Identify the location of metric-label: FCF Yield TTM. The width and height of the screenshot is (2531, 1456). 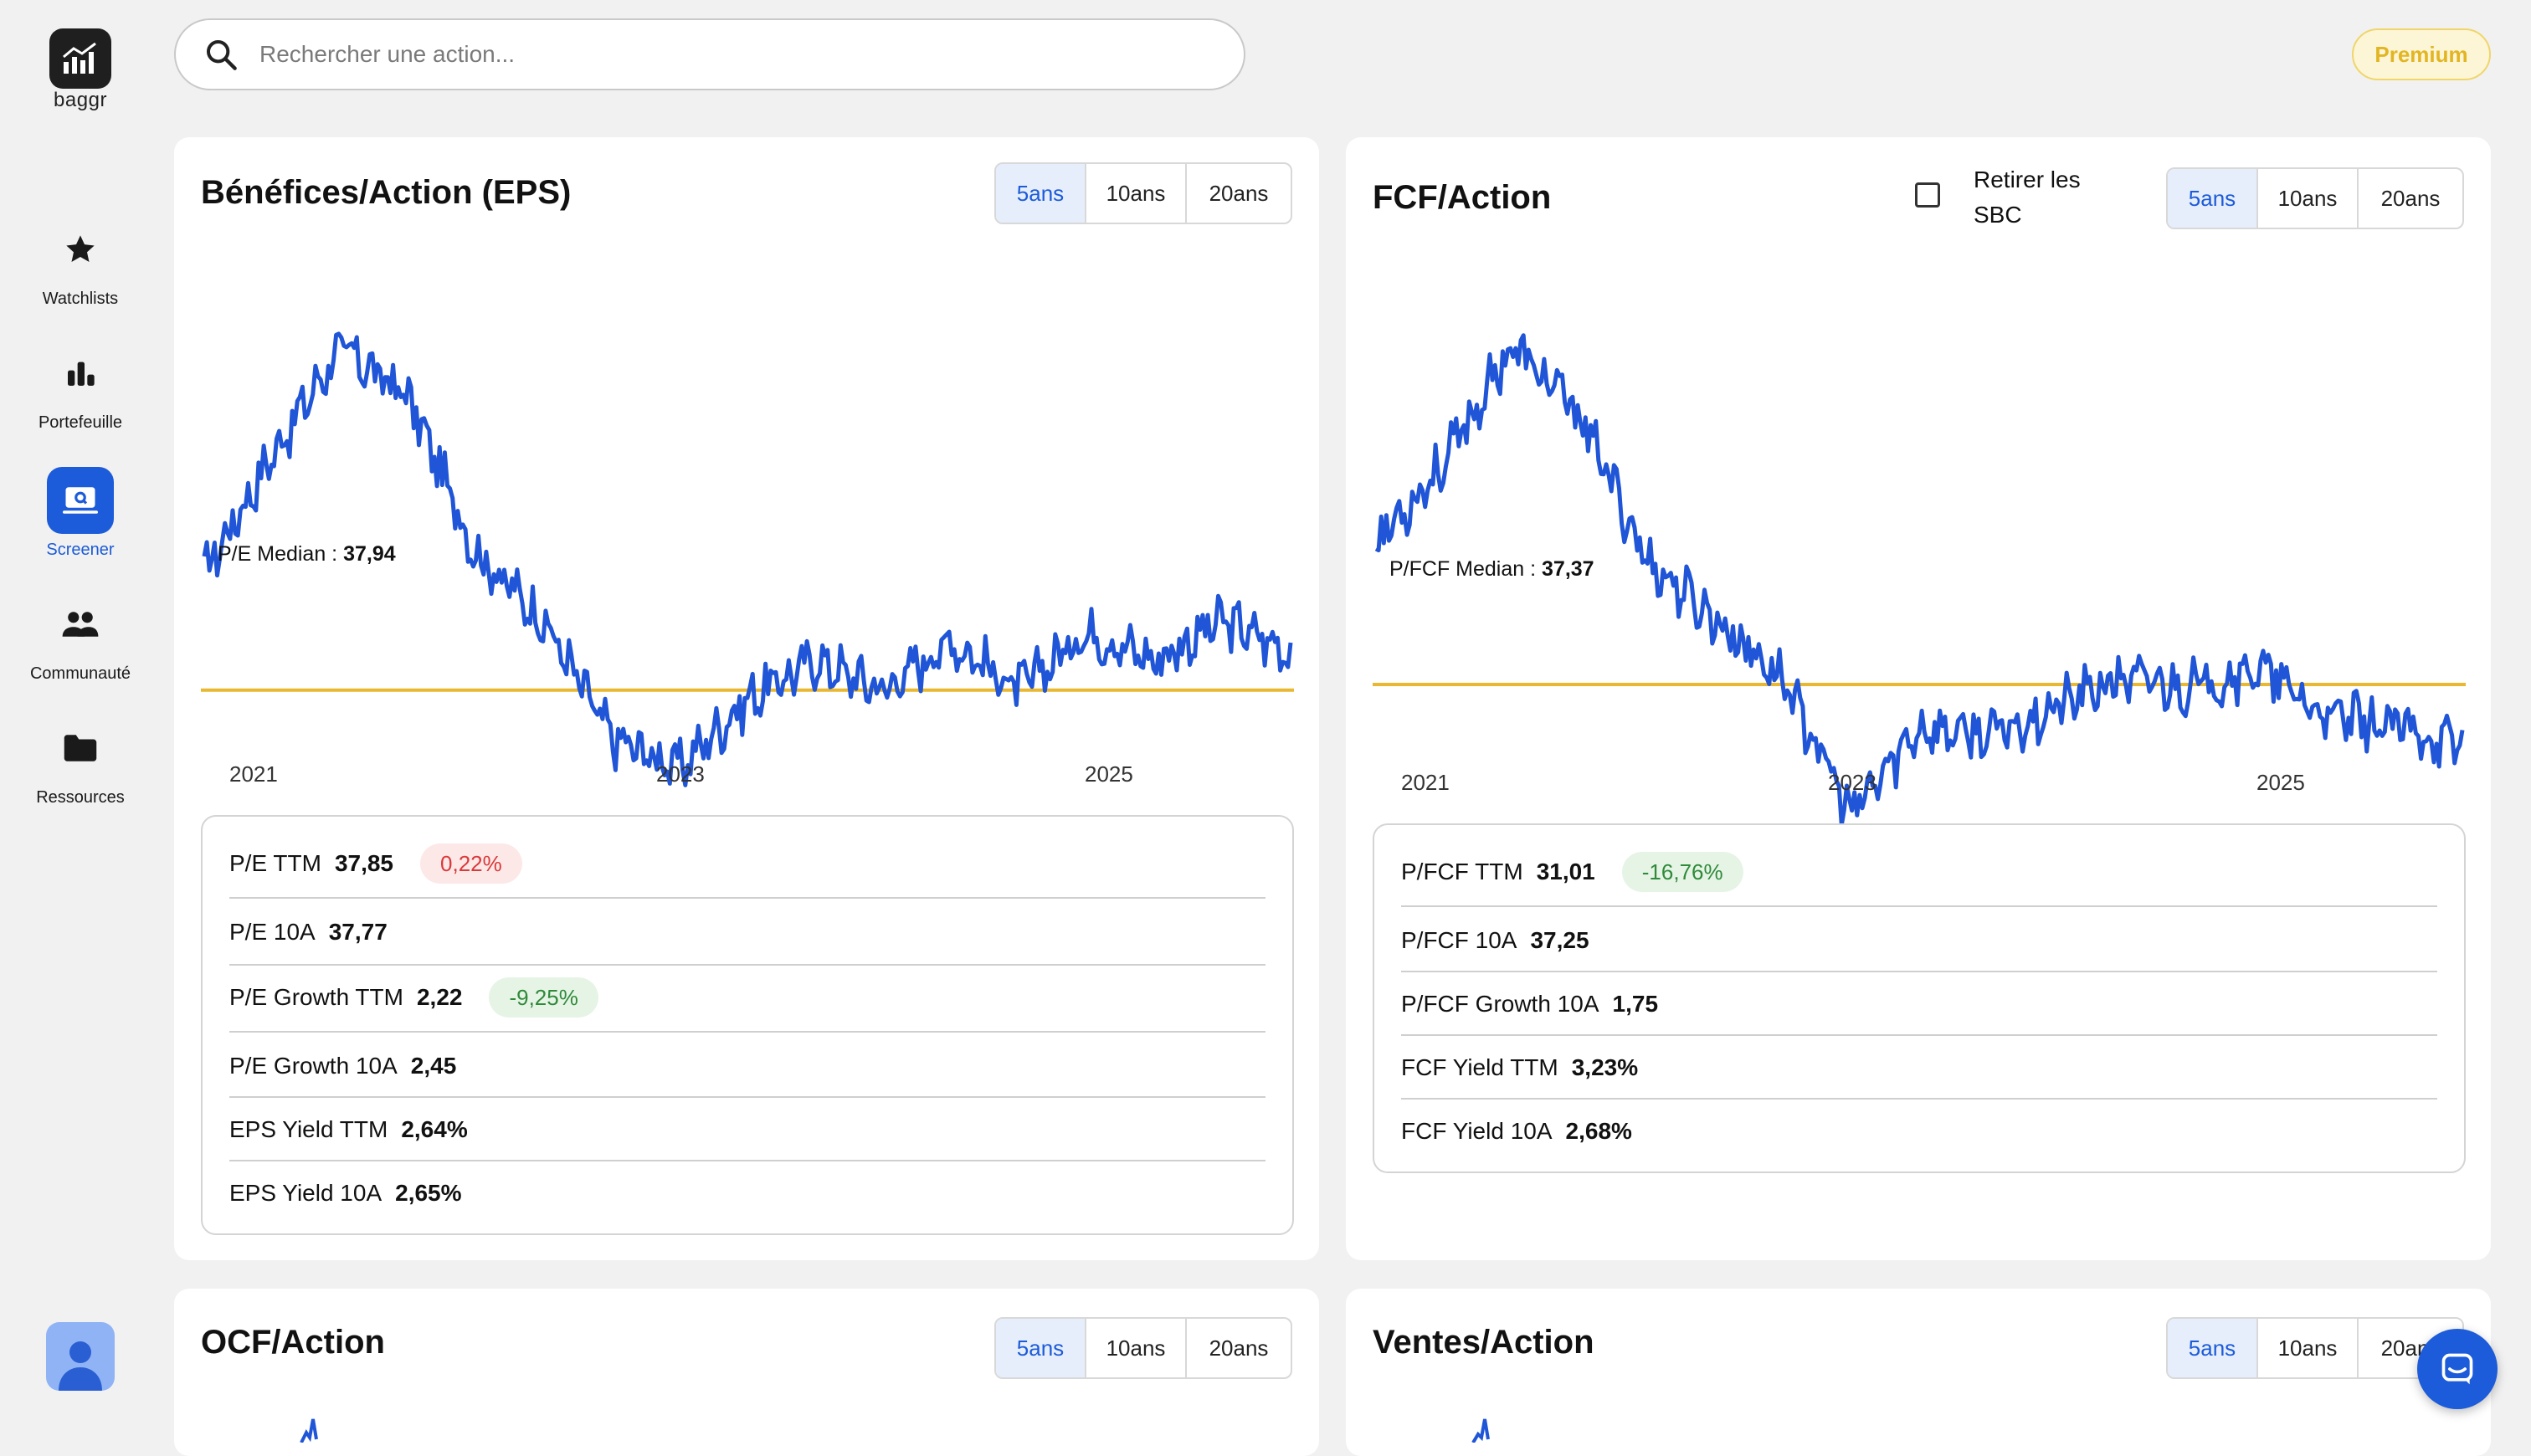
(1479, 1067).